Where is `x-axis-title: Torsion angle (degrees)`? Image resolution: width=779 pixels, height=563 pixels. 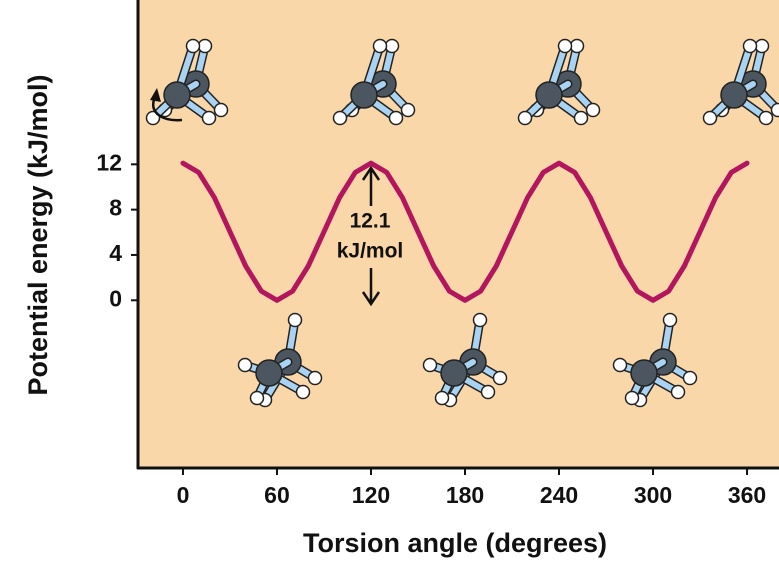 x-axis-title: Torsion angle (degrees) is located at coordinates (455, 543).